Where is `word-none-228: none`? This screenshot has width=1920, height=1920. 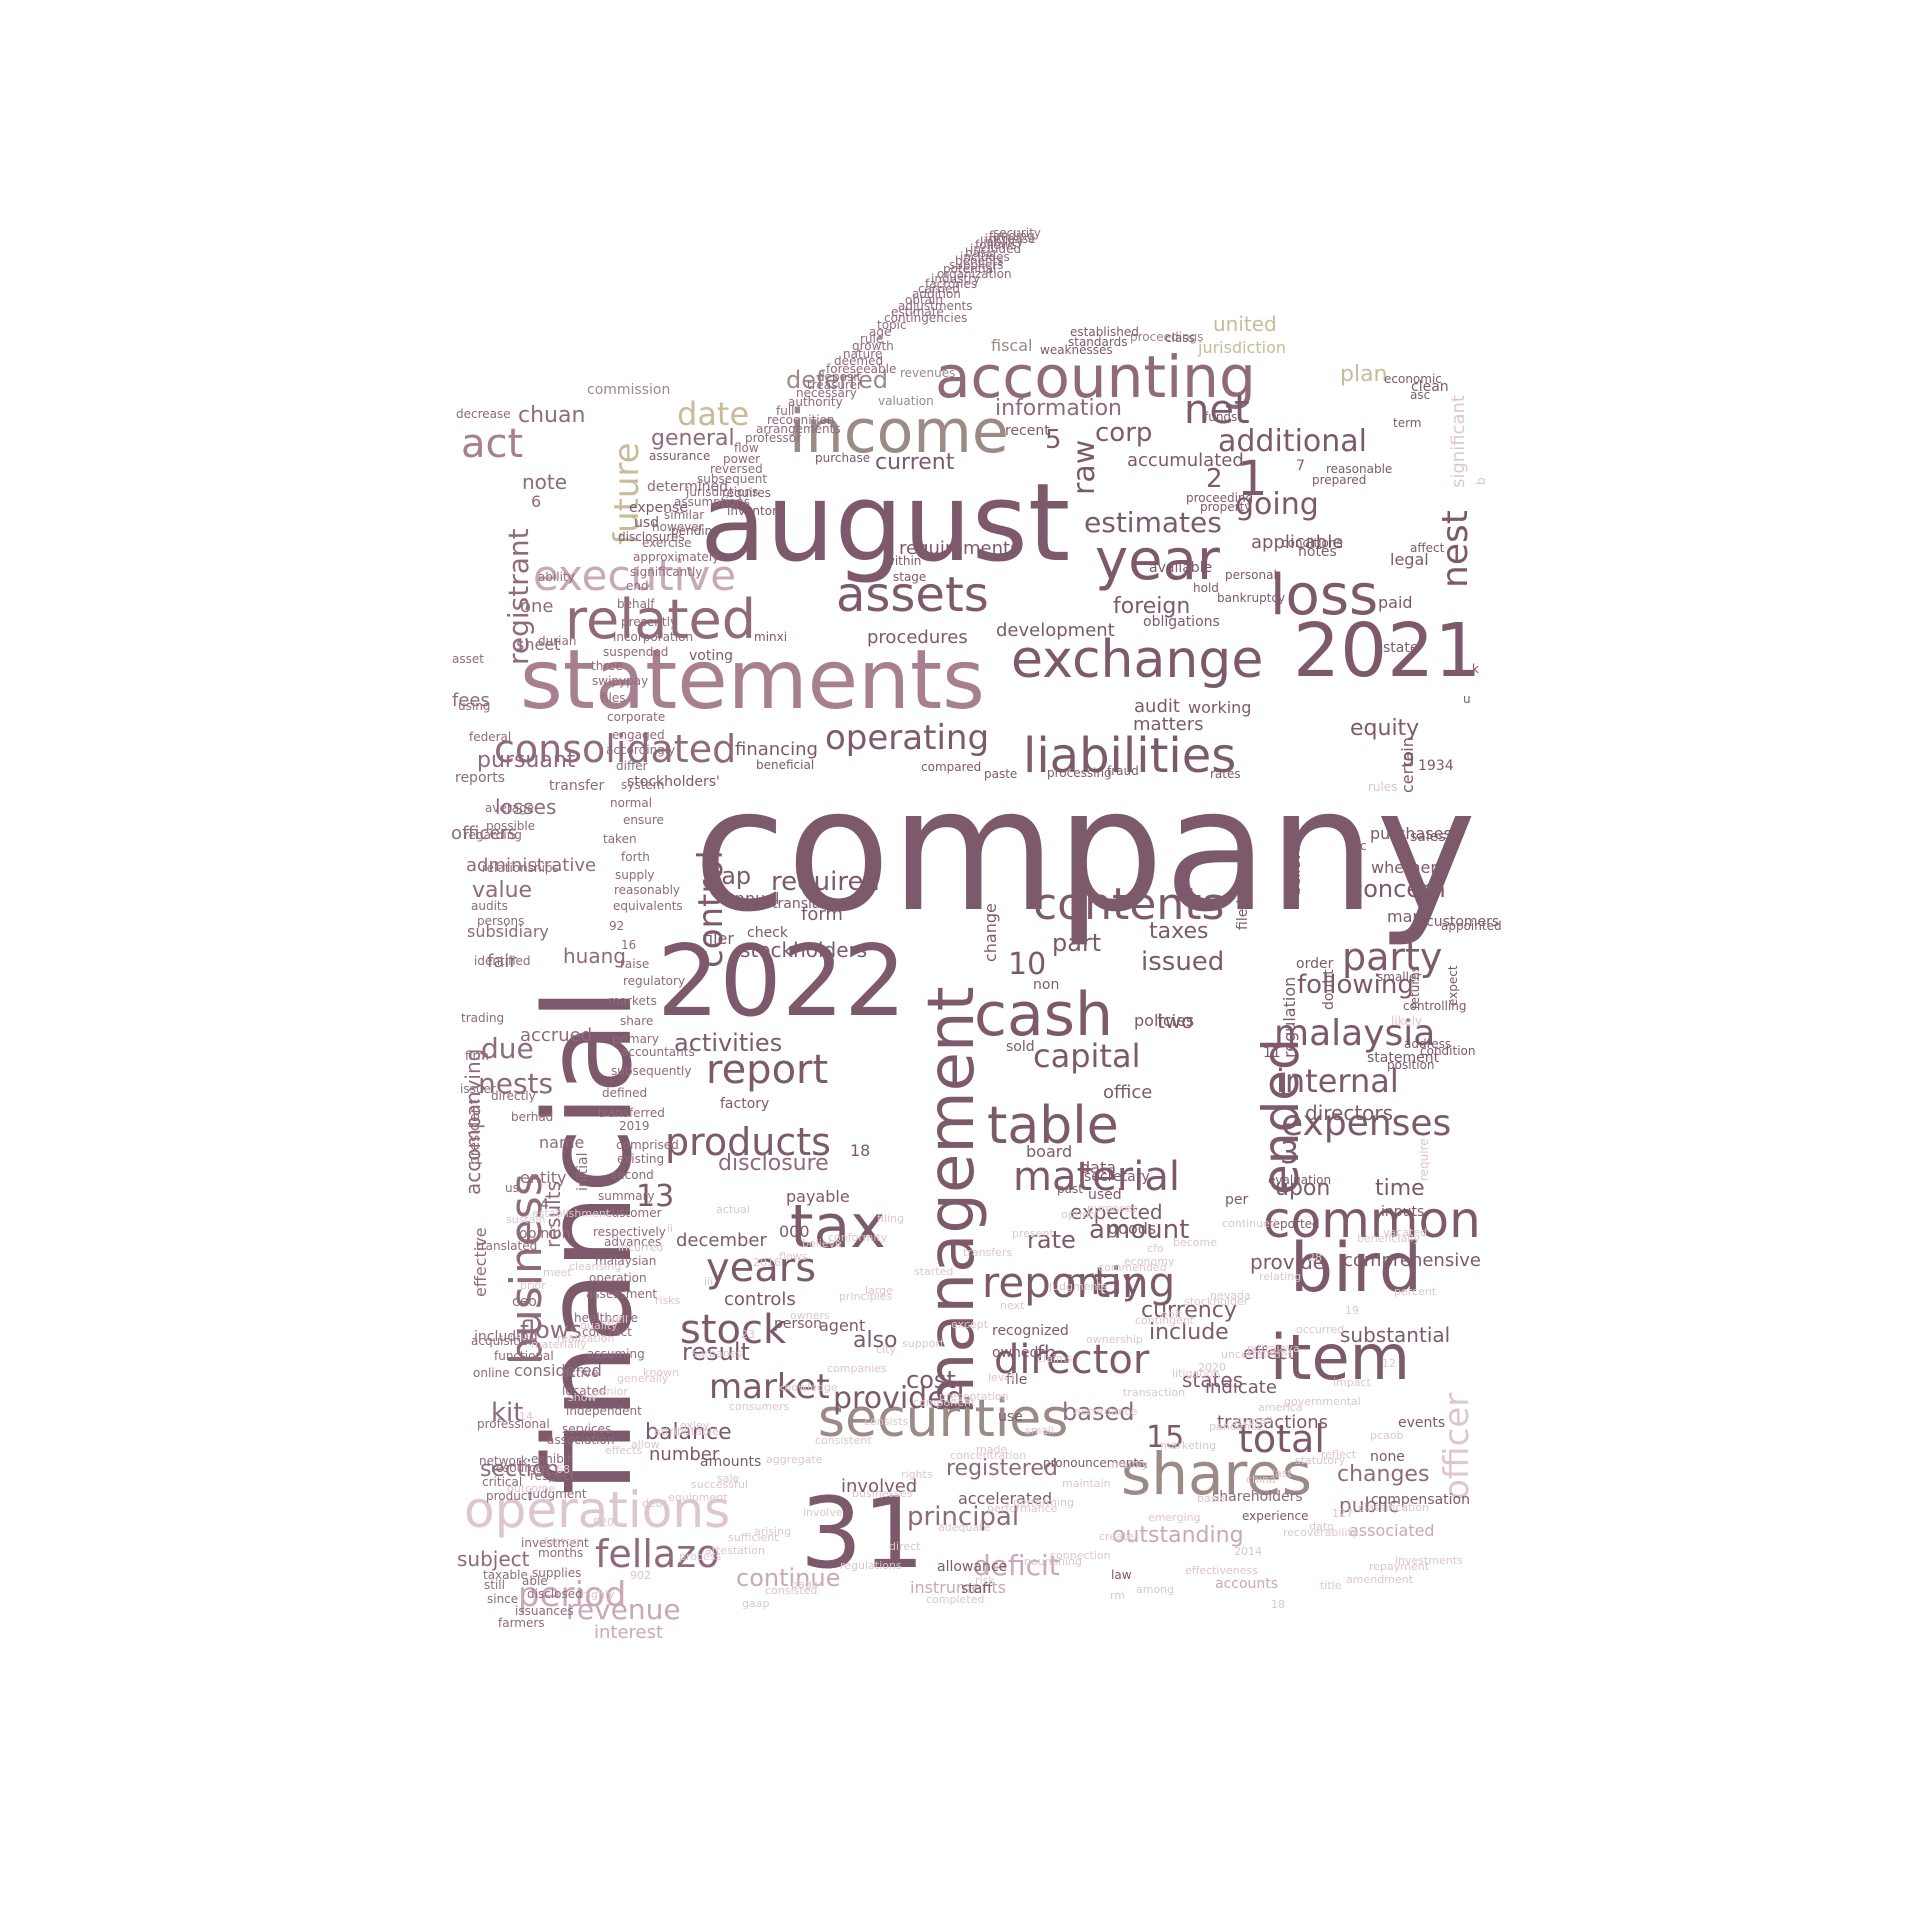
word-none-228: none is located at coordinates (1387, 1457).